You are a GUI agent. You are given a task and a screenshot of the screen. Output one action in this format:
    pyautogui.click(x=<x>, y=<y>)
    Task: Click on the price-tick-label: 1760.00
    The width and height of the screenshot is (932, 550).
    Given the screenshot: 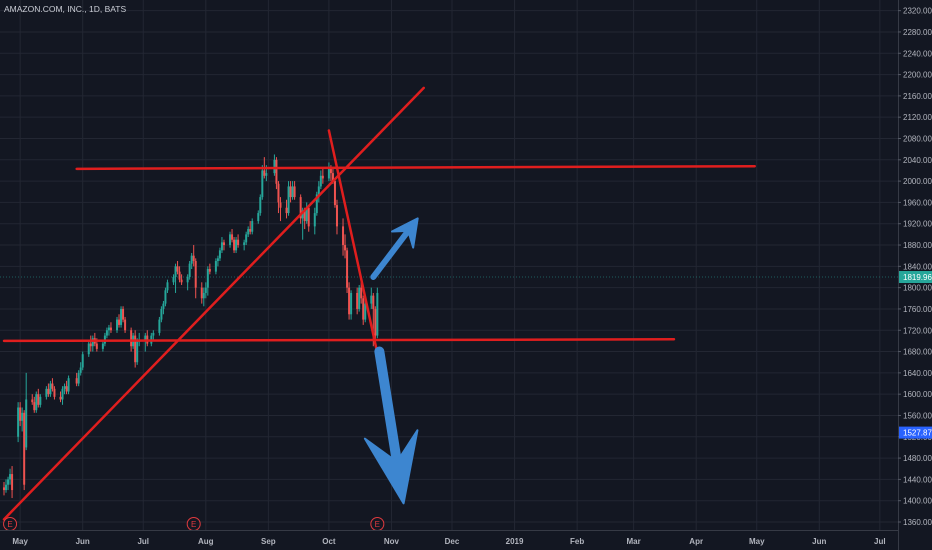 What is the action you would take?
    pyautogui.click(x=917, y=309)
    